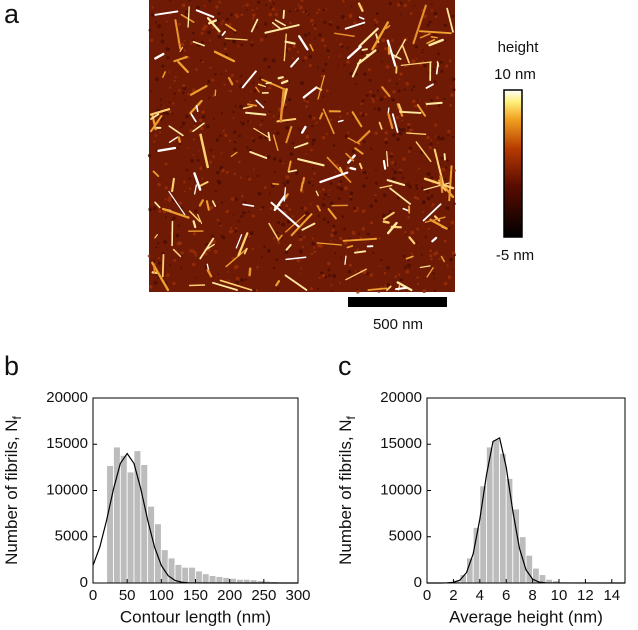 The height and width of the screenshot is (630, 638). Describe the element at coordinates (195, 518) in the screenshot. I see `fit-curve` at that location.